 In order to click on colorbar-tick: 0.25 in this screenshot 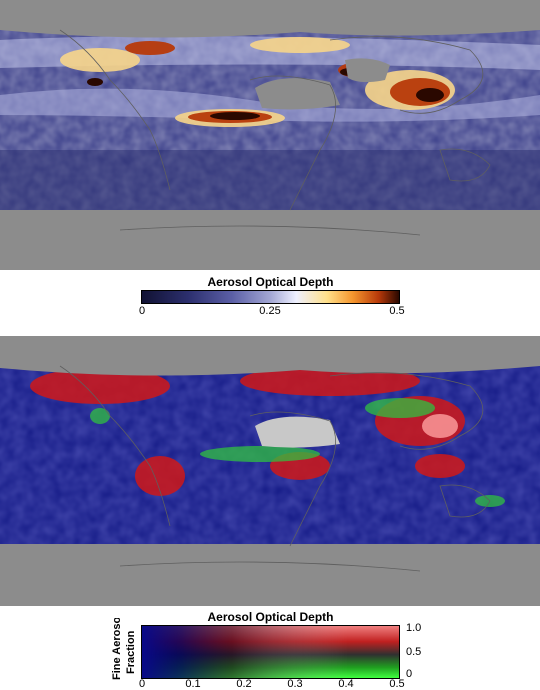, I will do `click(270, 311)`.